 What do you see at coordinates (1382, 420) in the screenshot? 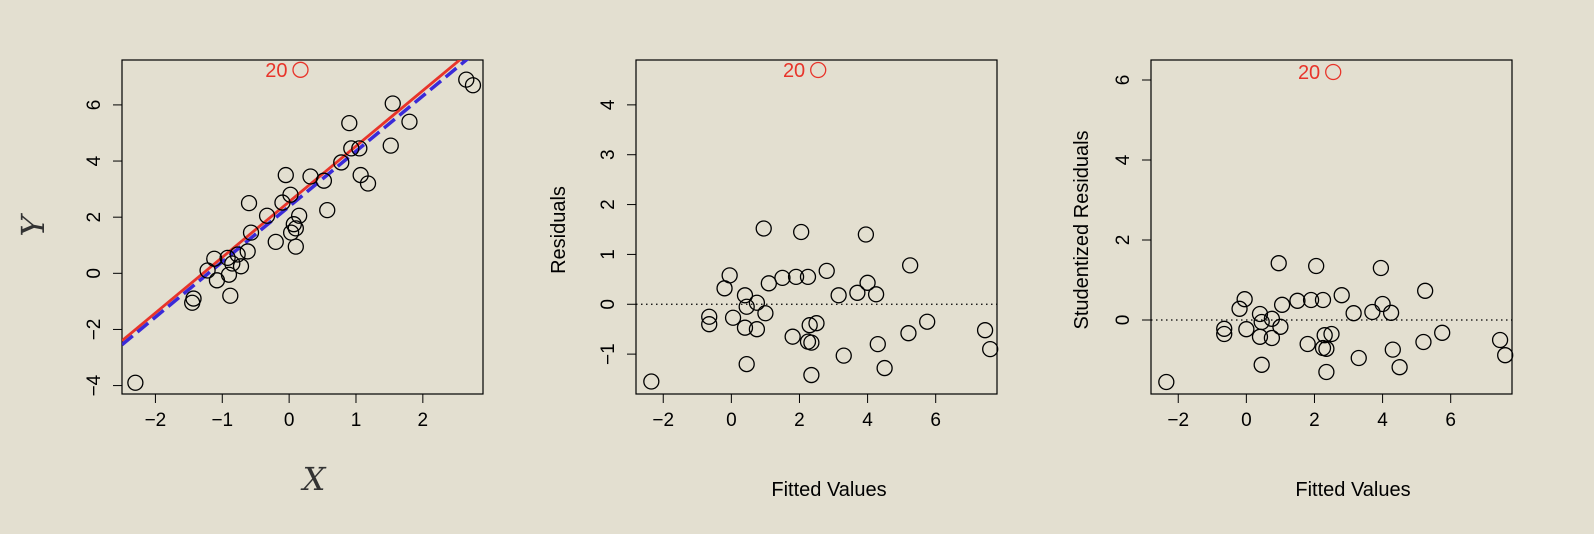
I see `x-tick-label: 4` at bounding box center [1382, 420].